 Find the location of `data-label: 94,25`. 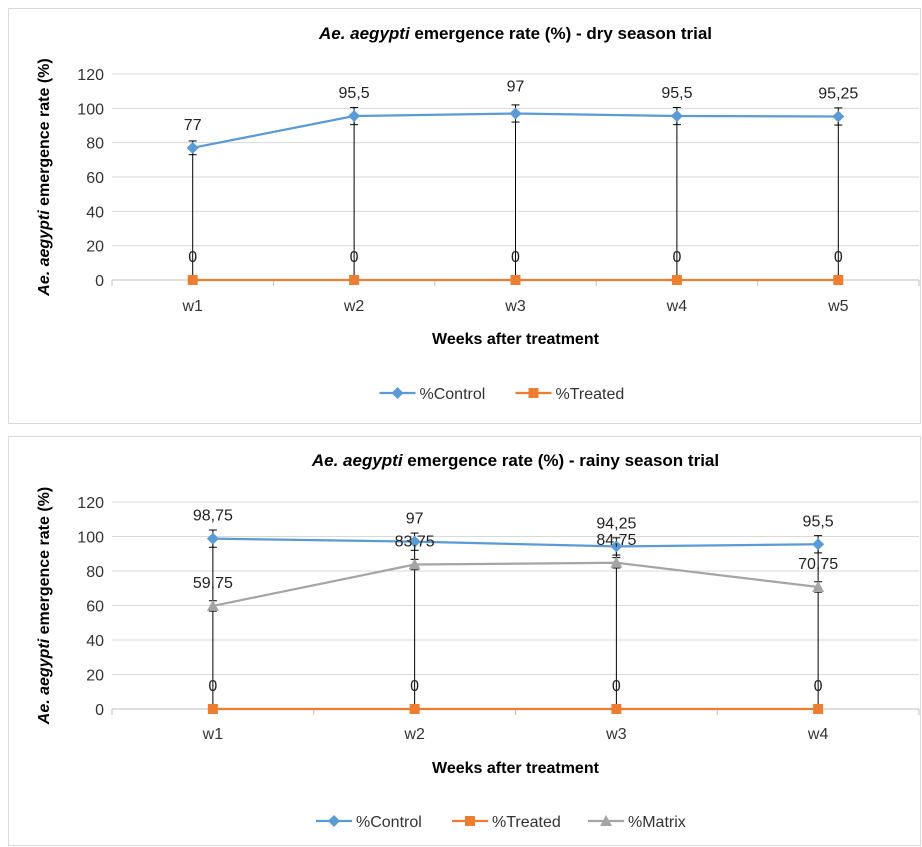

data-label: 94,25 is located at coordinates (616, 523).